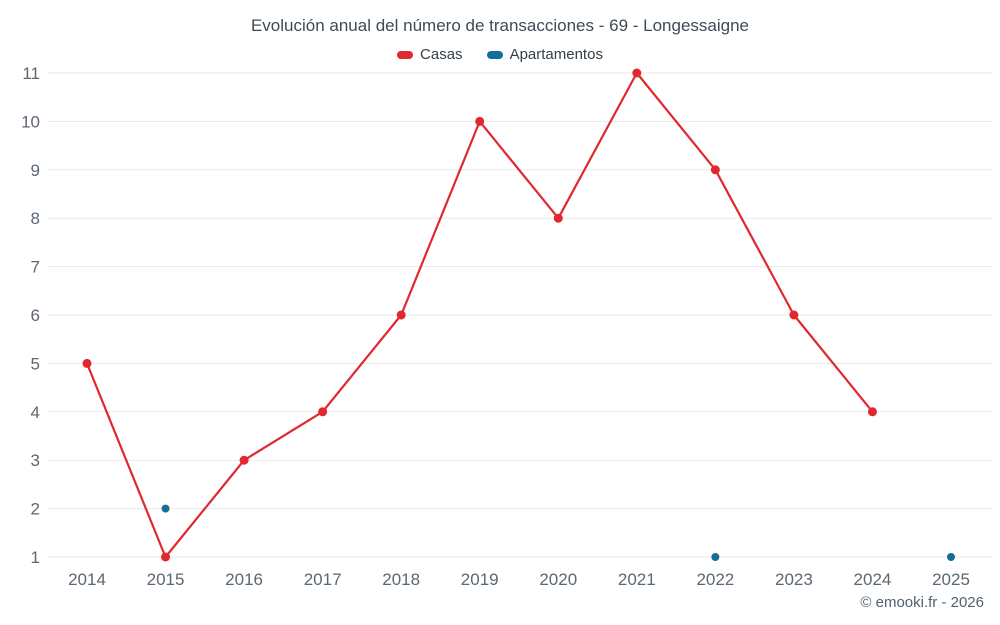 The width and height of the screenshot is (1000, 625). What do you see at coordinates (35, 315) in the screenshot?
I see `y-tick-label: 6` at bounding box center [35, 315].